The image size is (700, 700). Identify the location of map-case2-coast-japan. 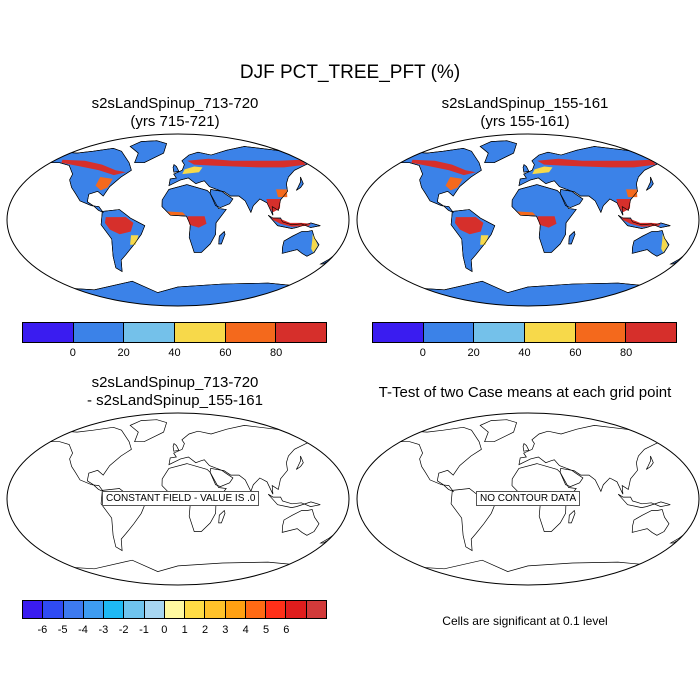
(650, 183).